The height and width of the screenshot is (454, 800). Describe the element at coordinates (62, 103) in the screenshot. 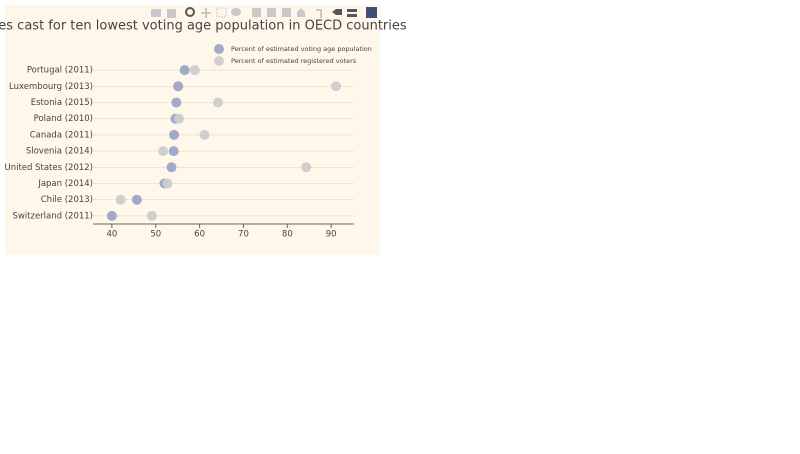

I see `y-tick-label: Estonia (2015)` at that location.